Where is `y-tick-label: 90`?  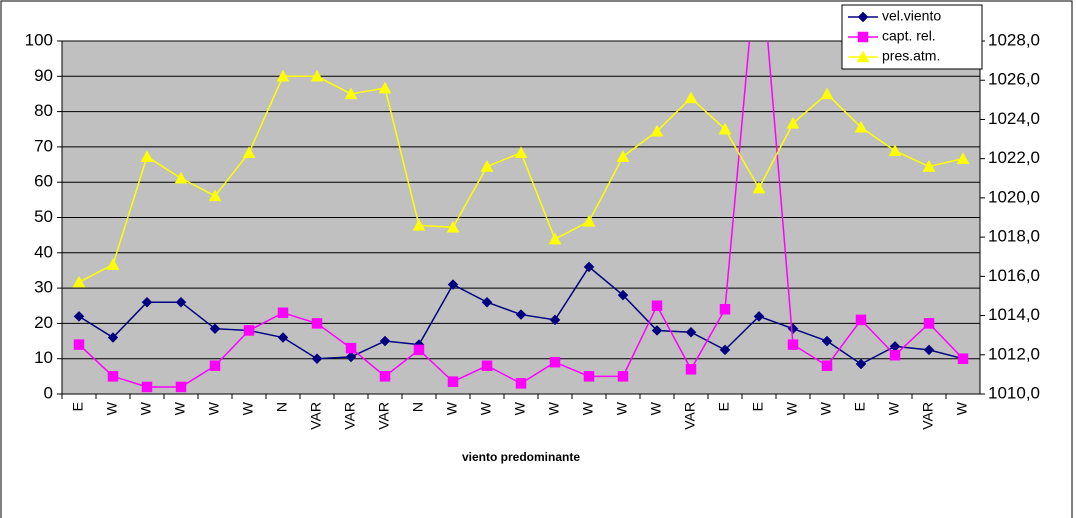
y-tick-label: 90 is located at coordinates (43, 75).